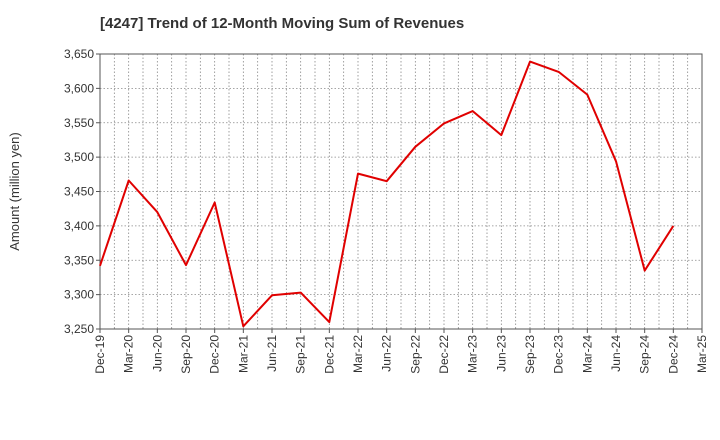 The height and width of the screenshot is (440, 720). I want to click on x-tick-label: Jun-24, so click(616, 353).